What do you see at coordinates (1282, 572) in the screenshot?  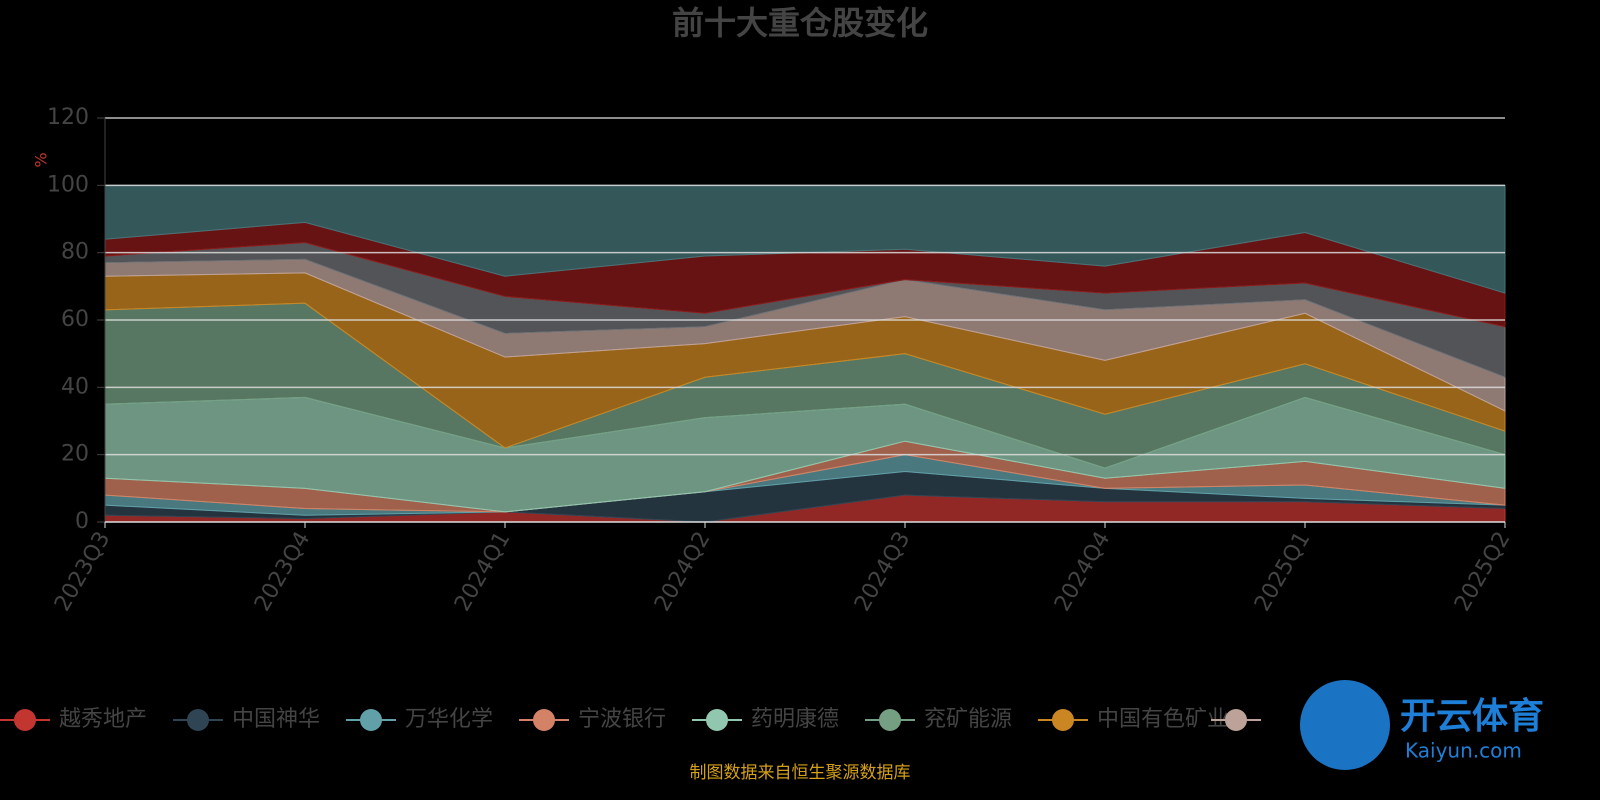 I see `x-tick-label: 2025Q1` at bounding box center [1282, 572].